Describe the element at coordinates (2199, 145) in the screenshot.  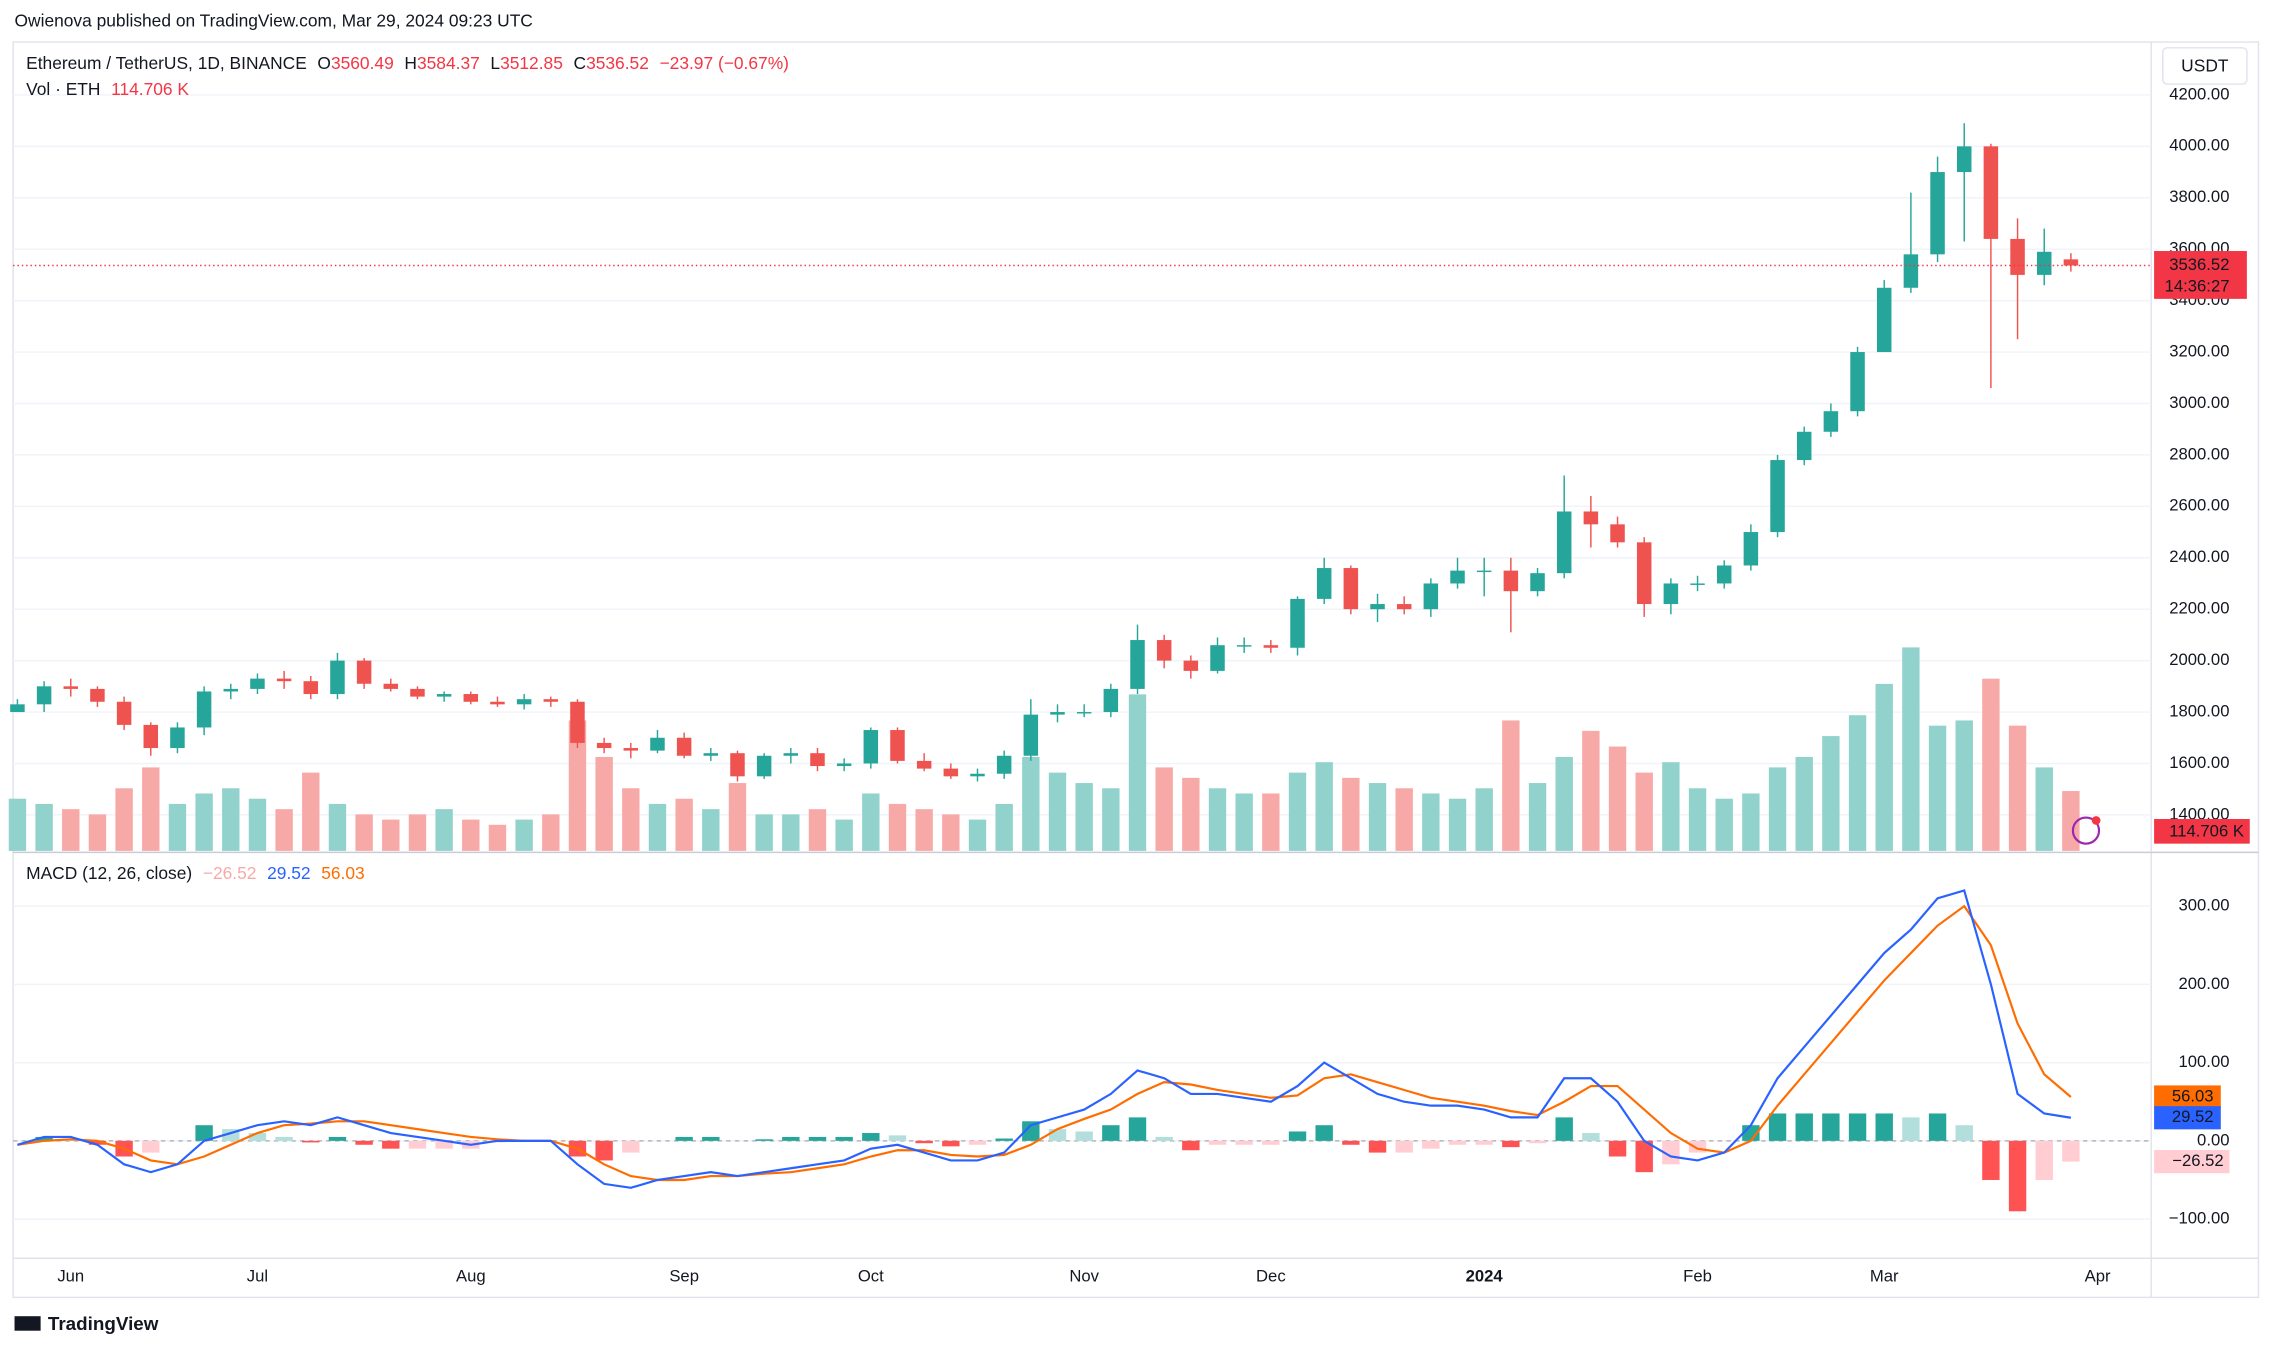
I see `y-tick-label: 4000.00` at that location.